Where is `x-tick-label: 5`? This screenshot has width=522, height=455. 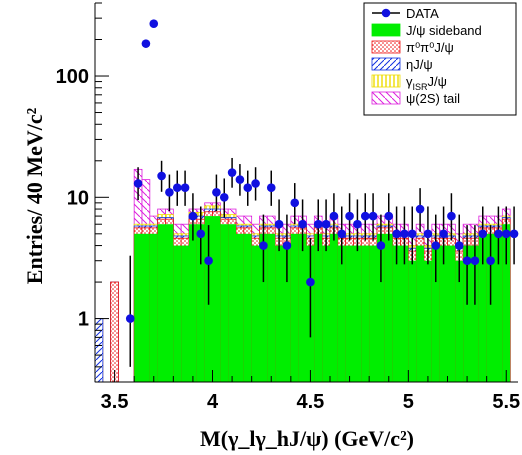 x-tick-label: 5 is located at coordinates (408, 402).